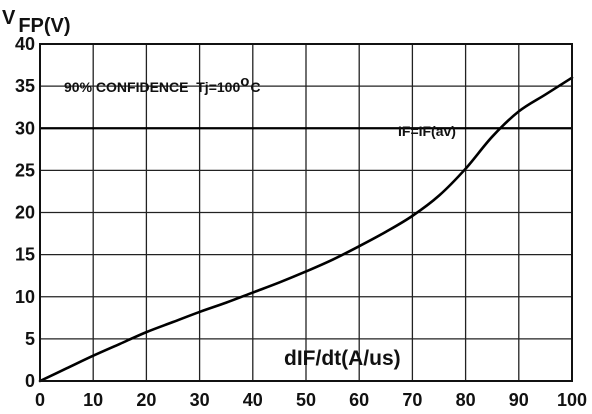  What do you see at coordinates (519, 400) in the screenshot?
I see `x-tick-label: 90` at bounding box center [519, 400].